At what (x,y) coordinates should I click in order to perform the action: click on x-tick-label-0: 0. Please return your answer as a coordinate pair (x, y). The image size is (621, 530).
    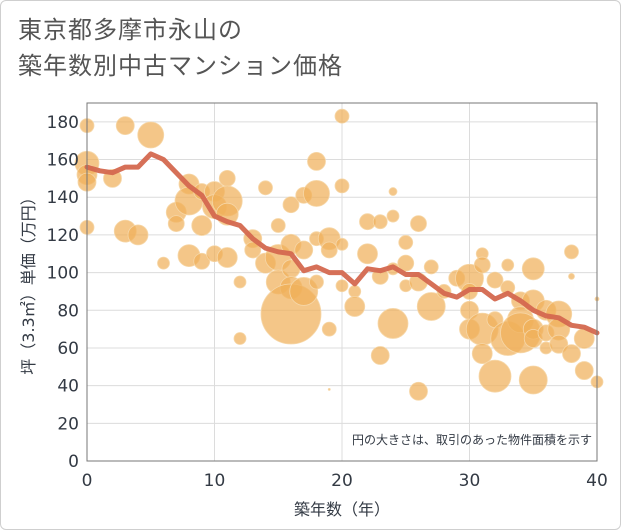
    Looking at the image, I should click on (87, 481).